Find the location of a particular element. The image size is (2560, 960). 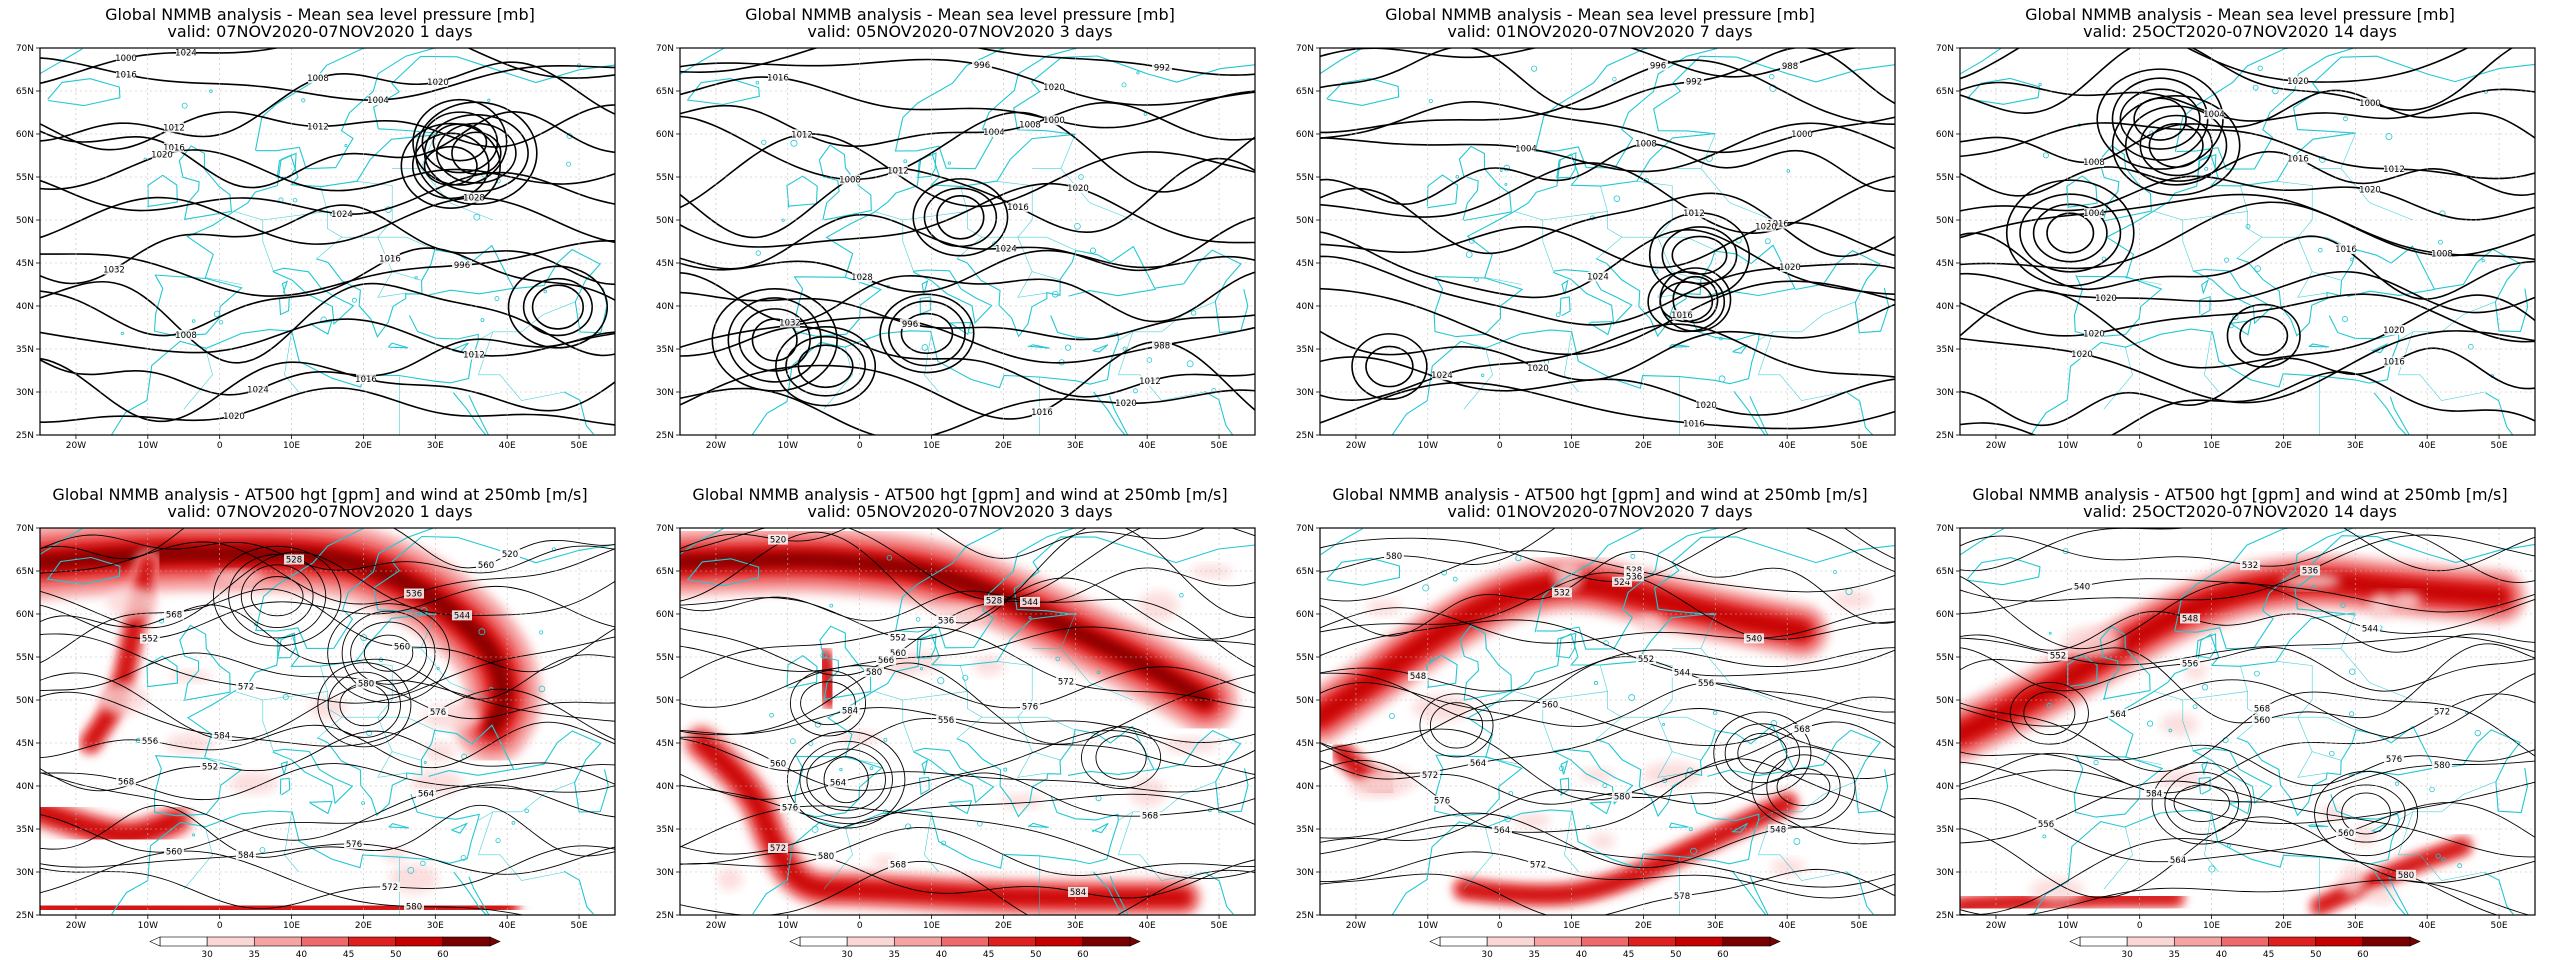

colorbar-swatch is located at coordinates (1699, 941).